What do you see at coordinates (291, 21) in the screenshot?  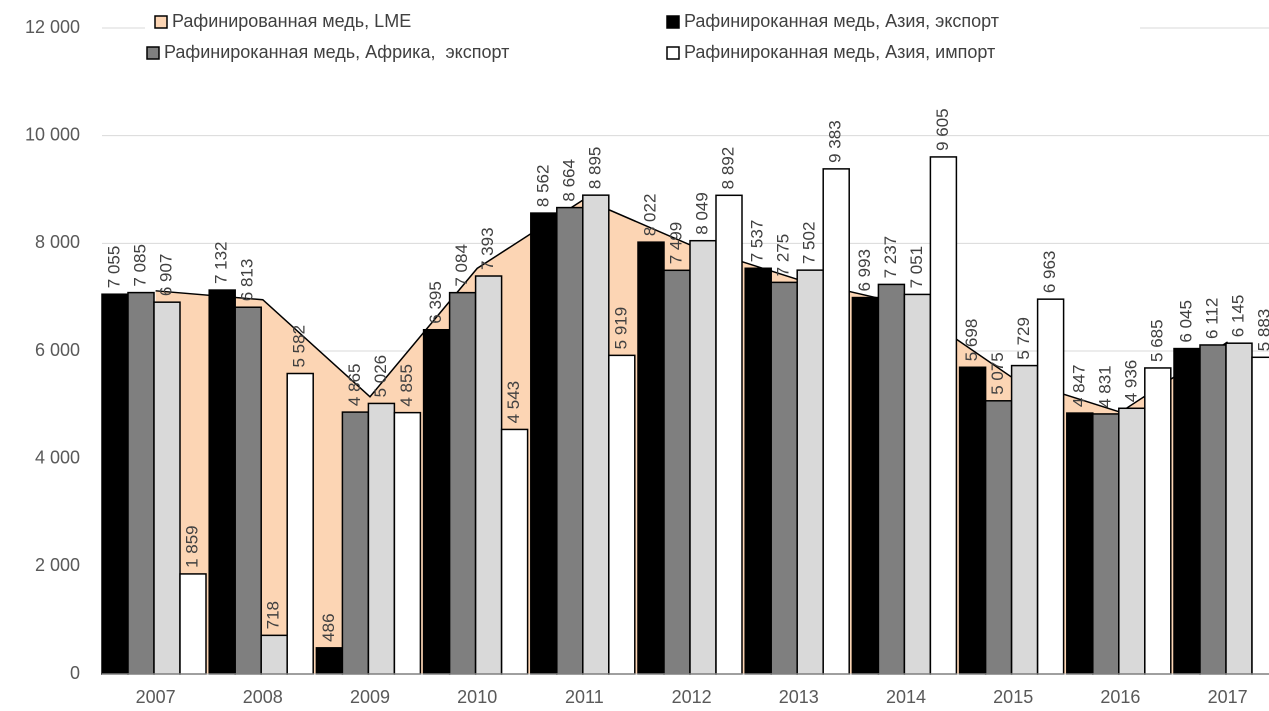 I see `legend-label: Рафинированная медь, LME` at bounding box center [291, 21].